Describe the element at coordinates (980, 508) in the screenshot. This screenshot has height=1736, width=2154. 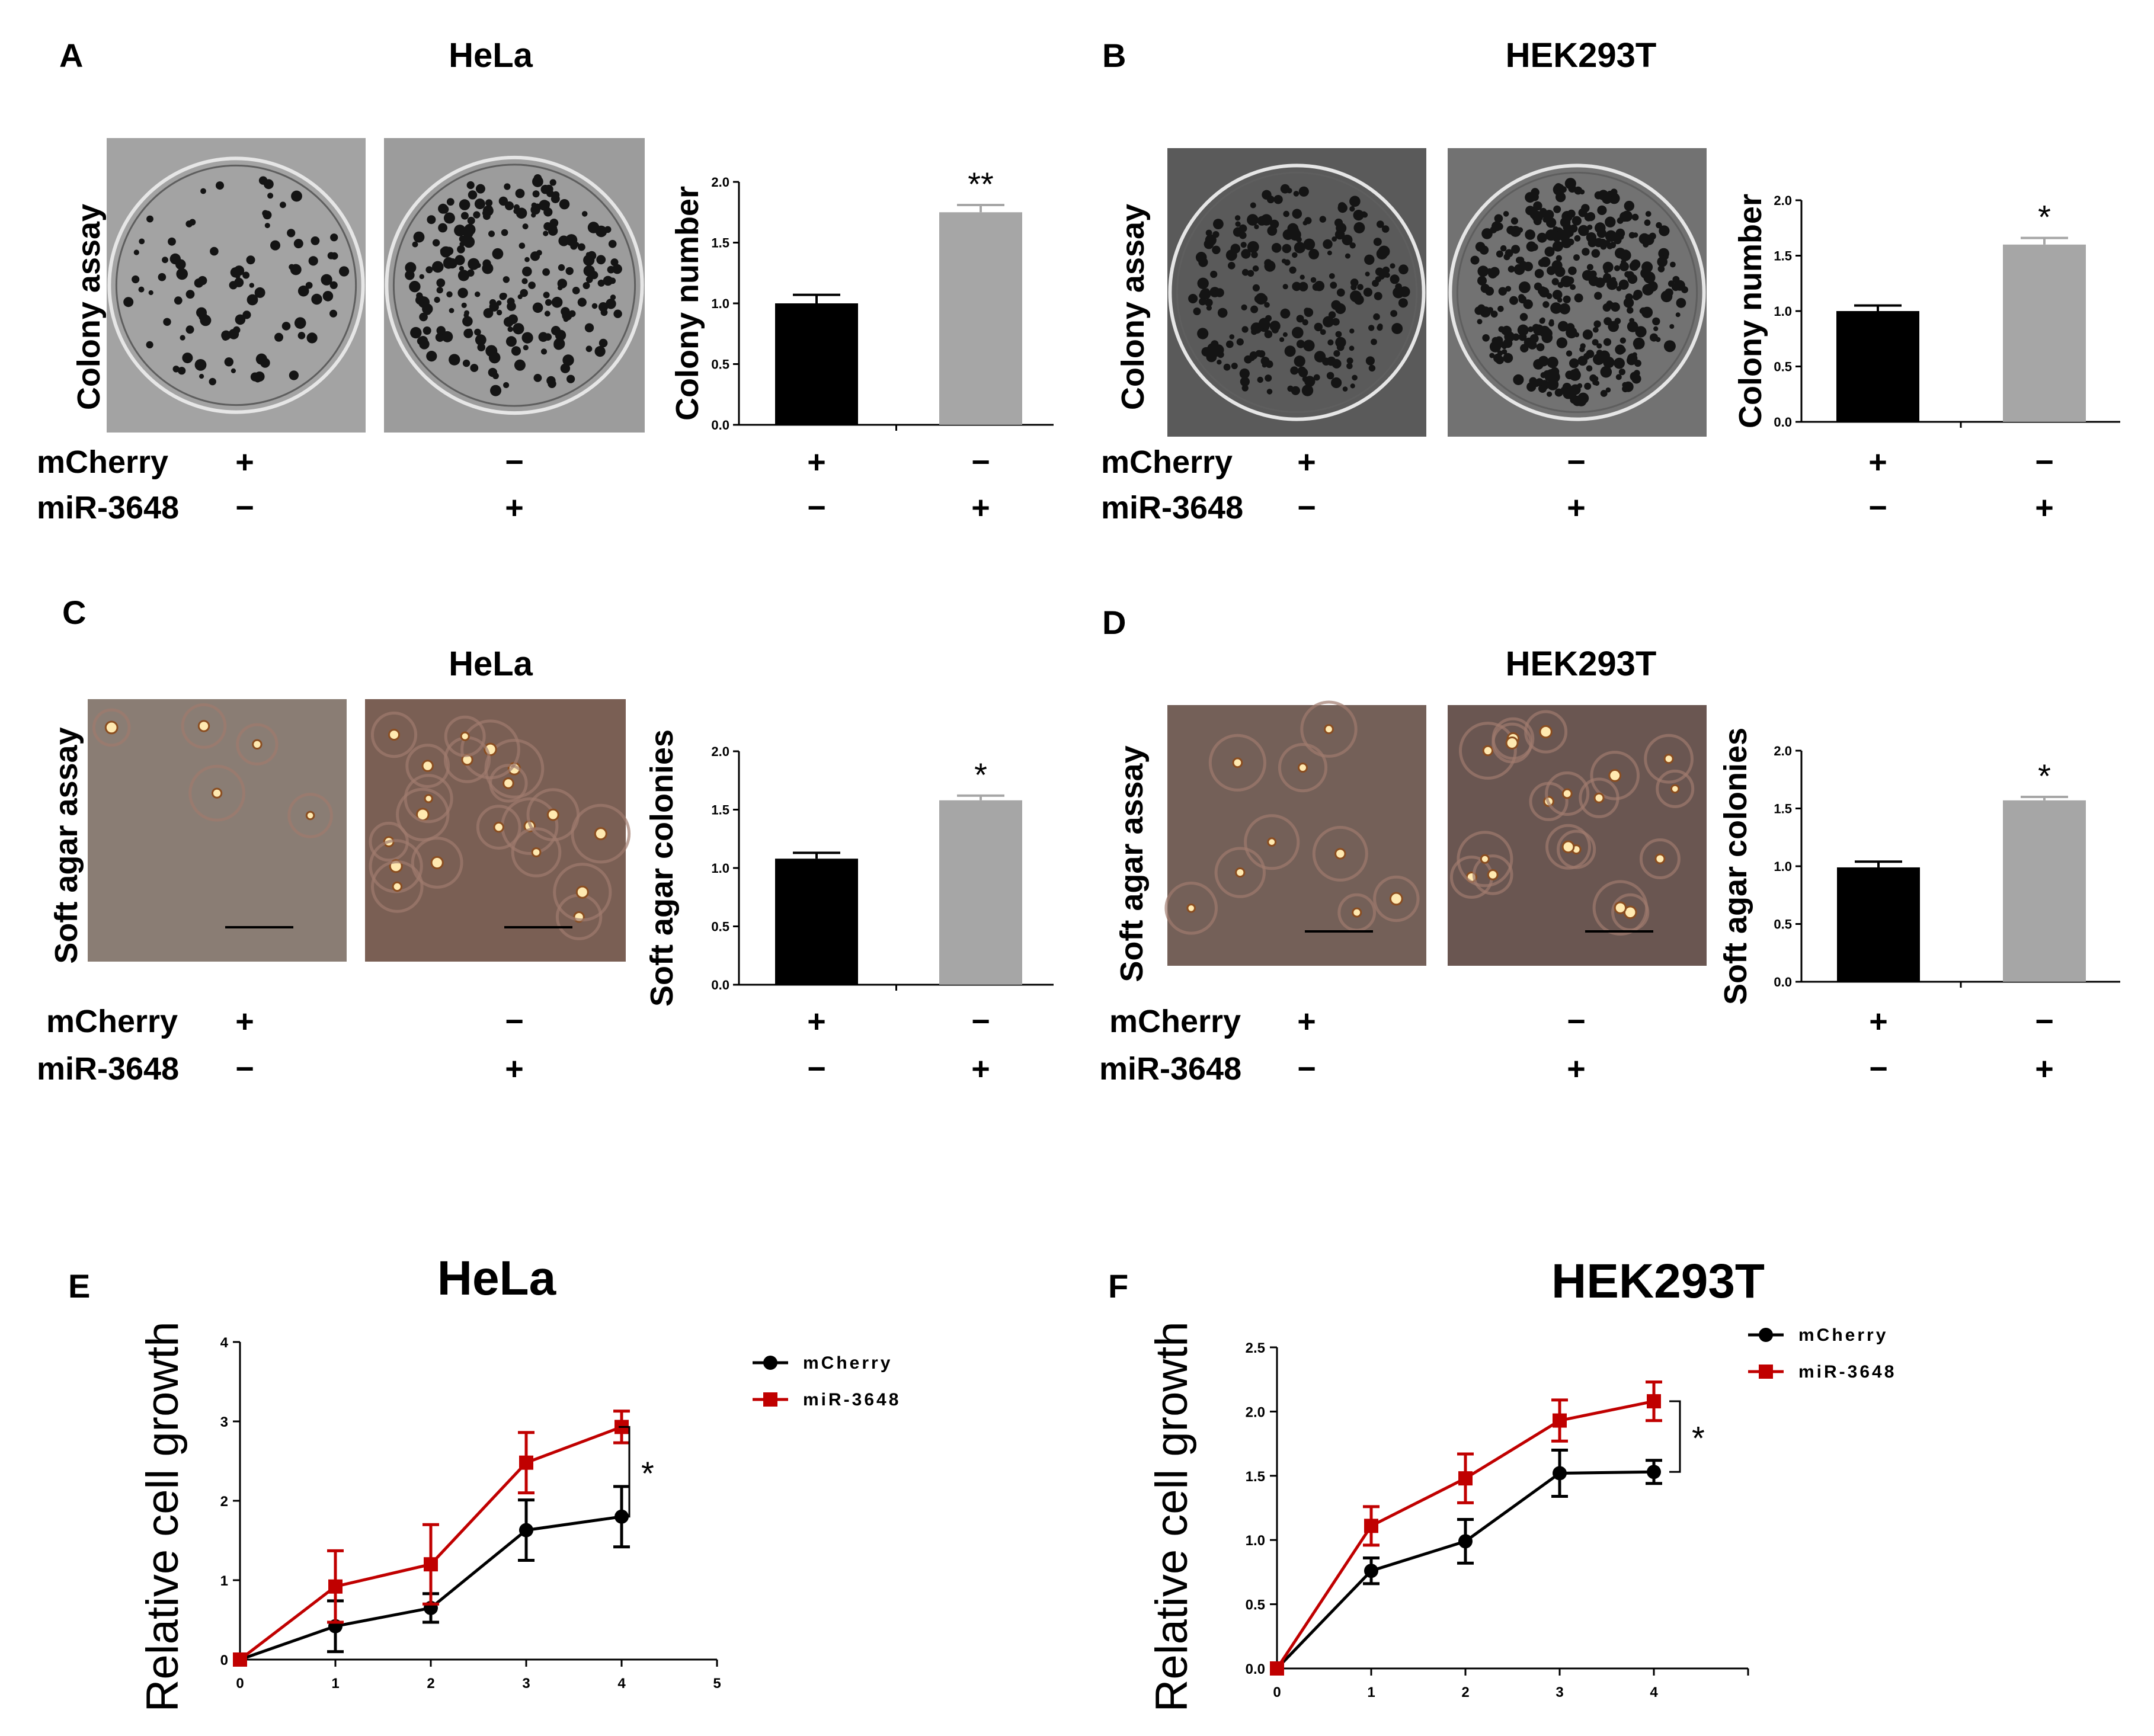
I see `bar-condition-sign: +` at that location.